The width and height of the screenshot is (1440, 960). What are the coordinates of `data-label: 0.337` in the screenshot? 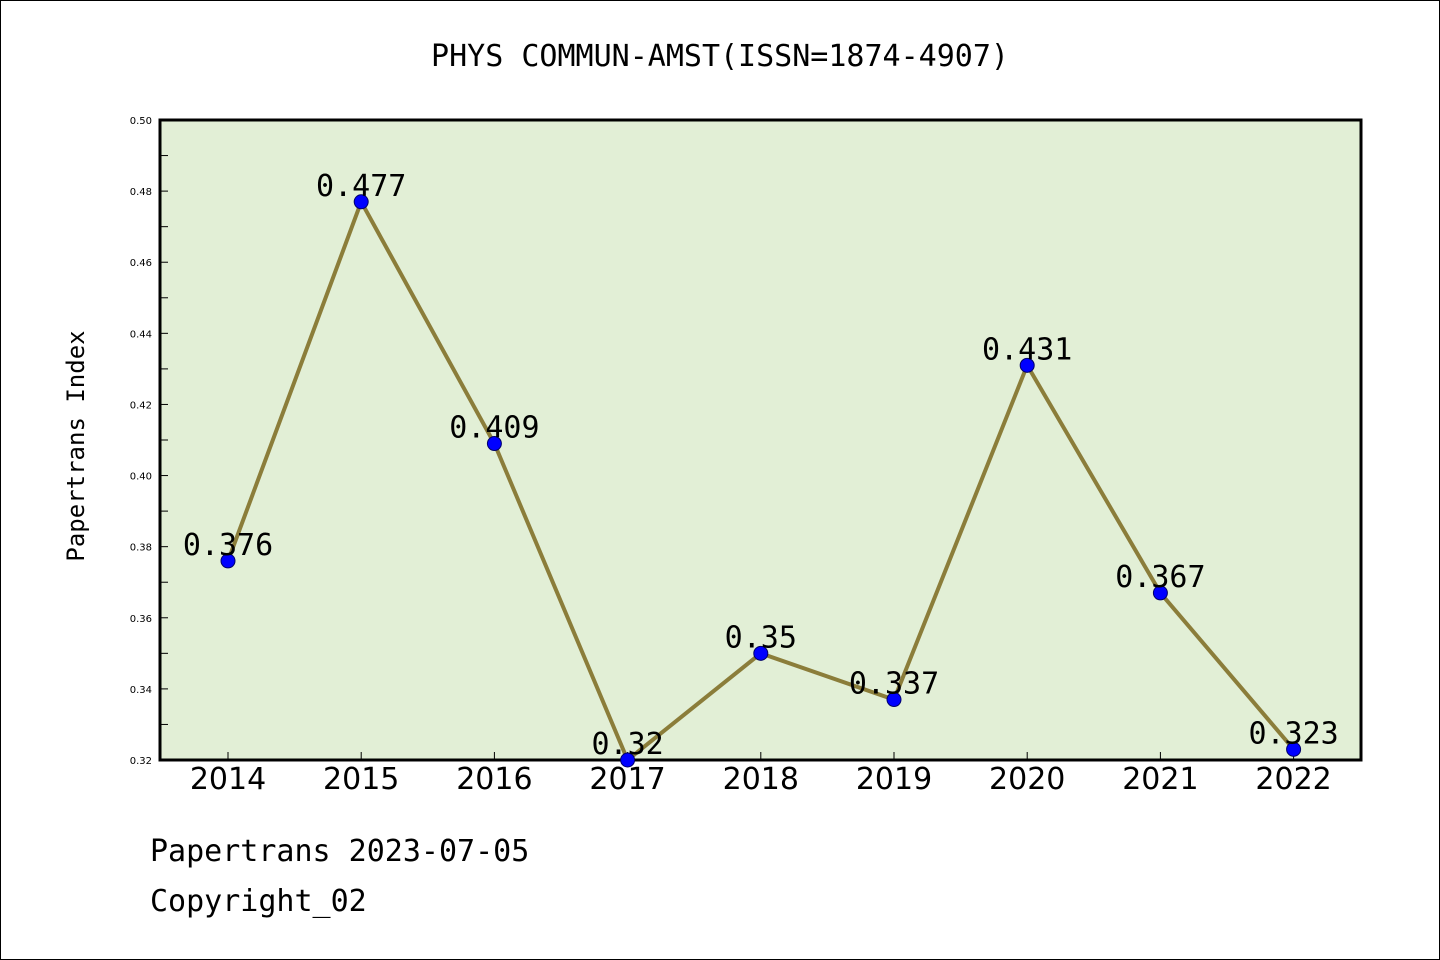 It's located at (894, 684).